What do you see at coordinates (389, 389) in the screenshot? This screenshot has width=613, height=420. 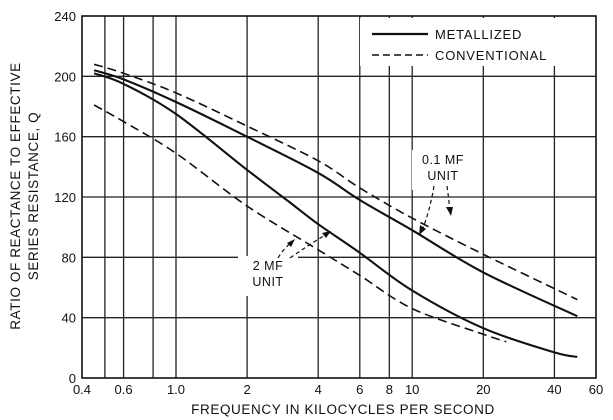 I see `x-tick-label: 8` at bounding box center [389, 389].